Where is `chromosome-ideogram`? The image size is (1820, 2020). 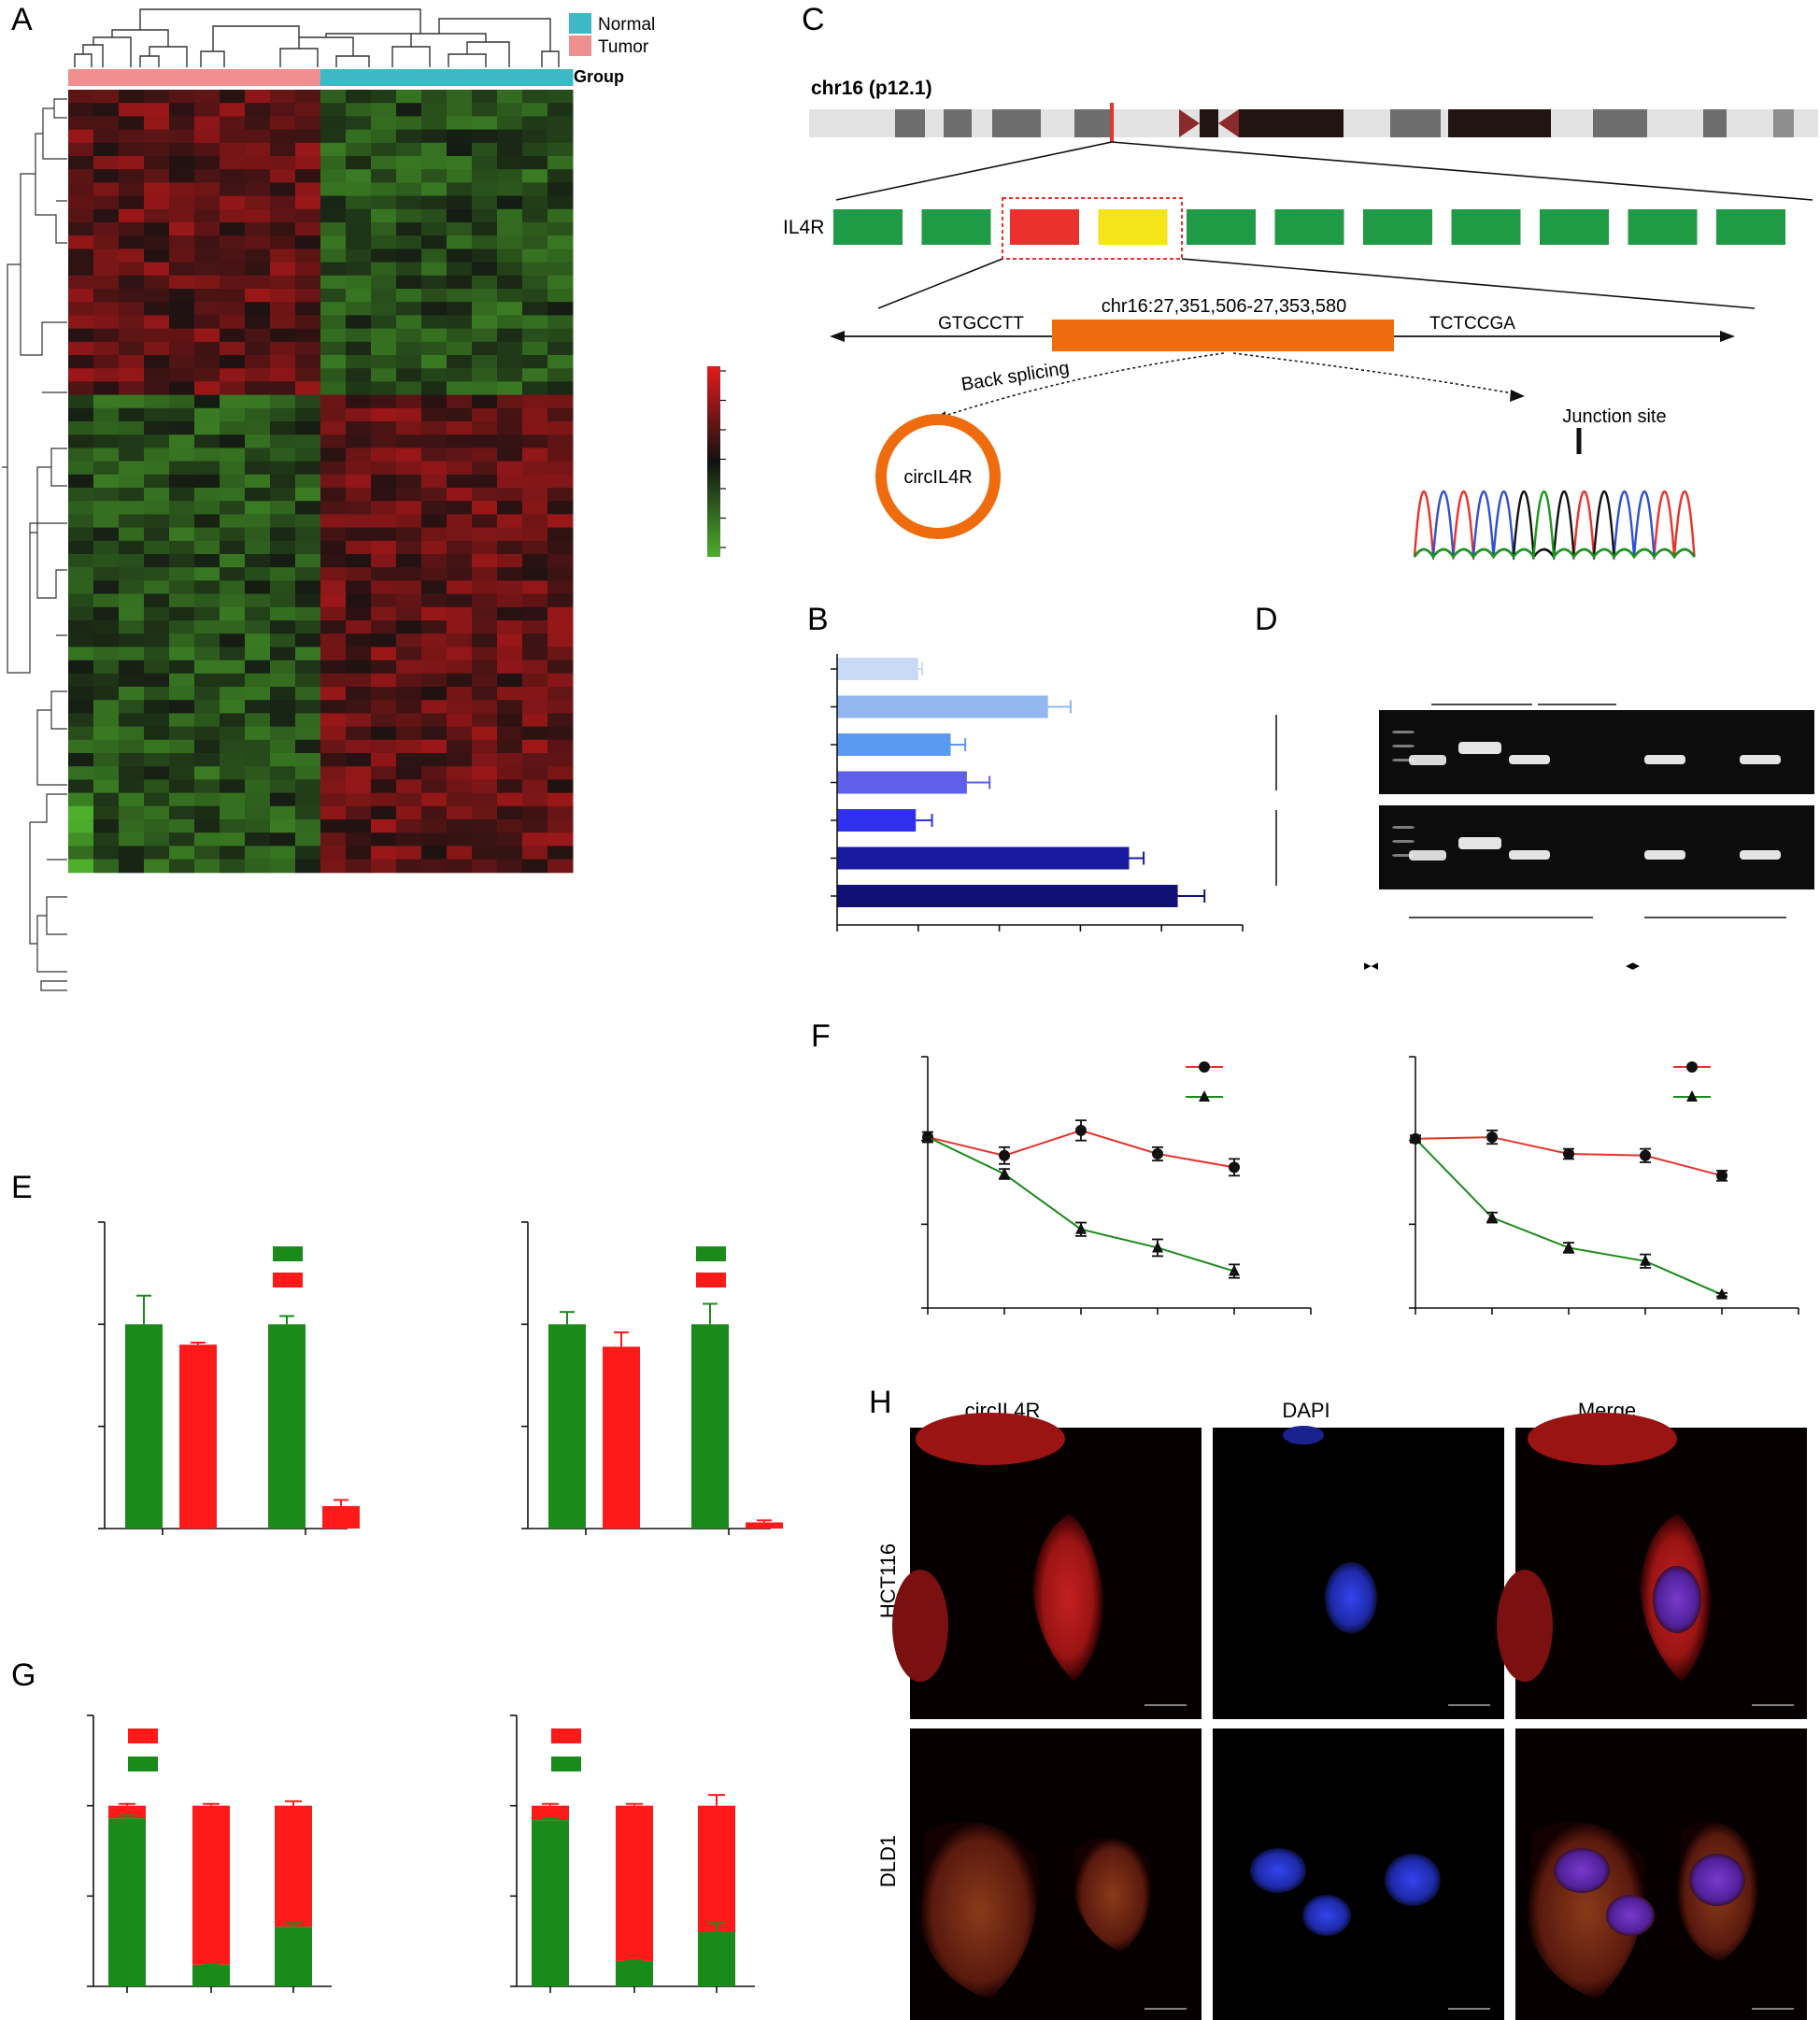
chromosome-ideogram is located at coordinates (1313, 123).